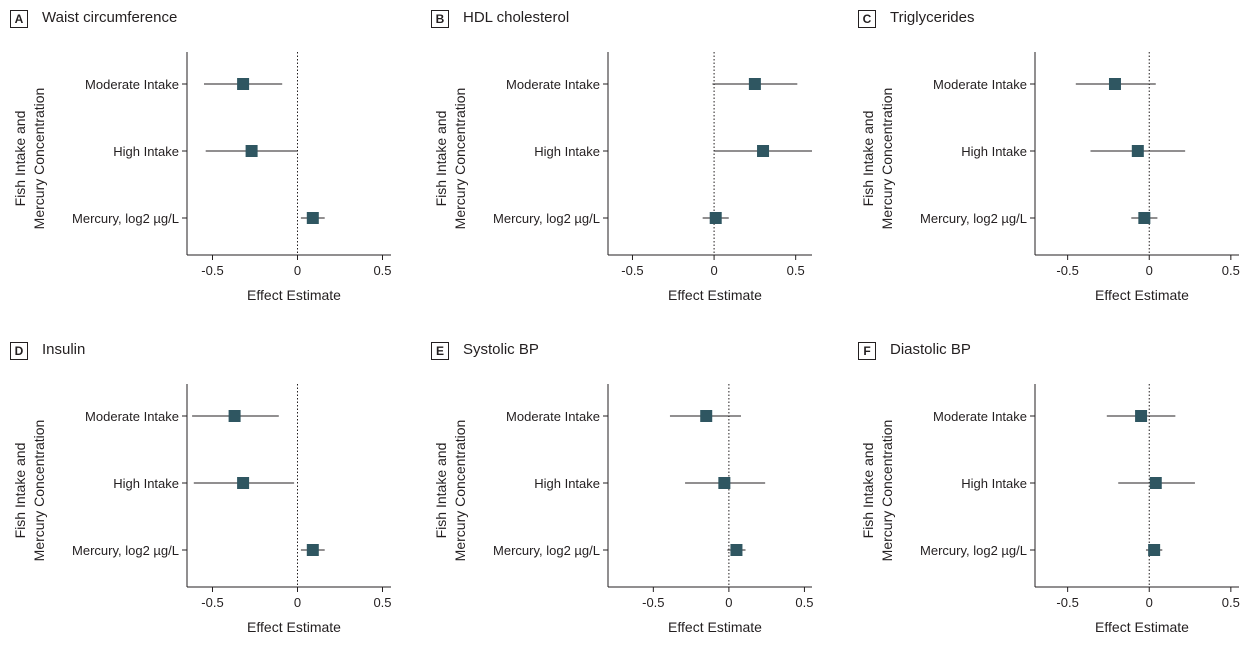  I want to click on panel-title: Insulin, so click(64, 349).